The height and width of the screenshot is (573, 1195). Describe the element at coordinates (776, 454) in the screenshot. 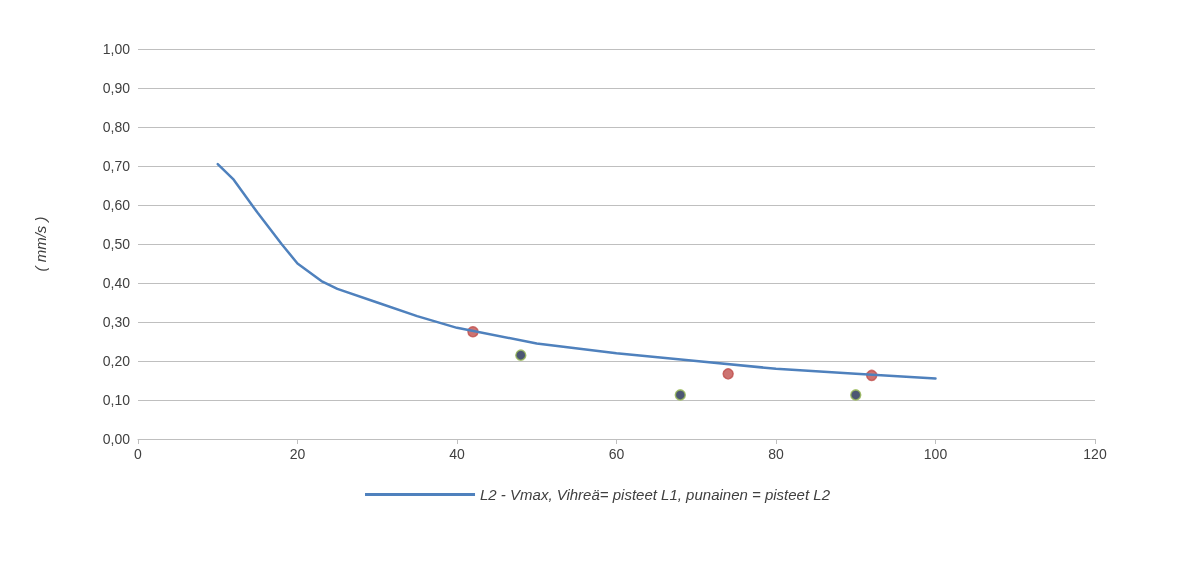

I see `x-tick-label: 80` at that location.